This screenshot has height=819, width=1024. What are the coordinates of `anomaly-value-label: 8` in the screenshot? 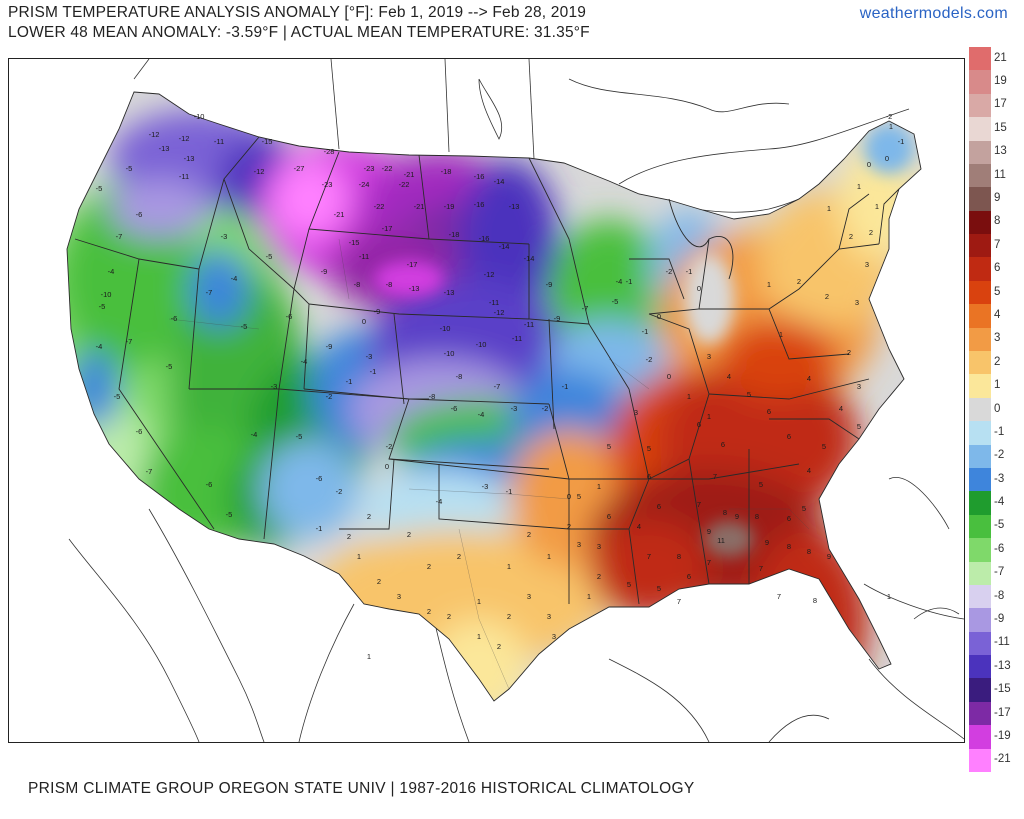 It's located at (809, 551).